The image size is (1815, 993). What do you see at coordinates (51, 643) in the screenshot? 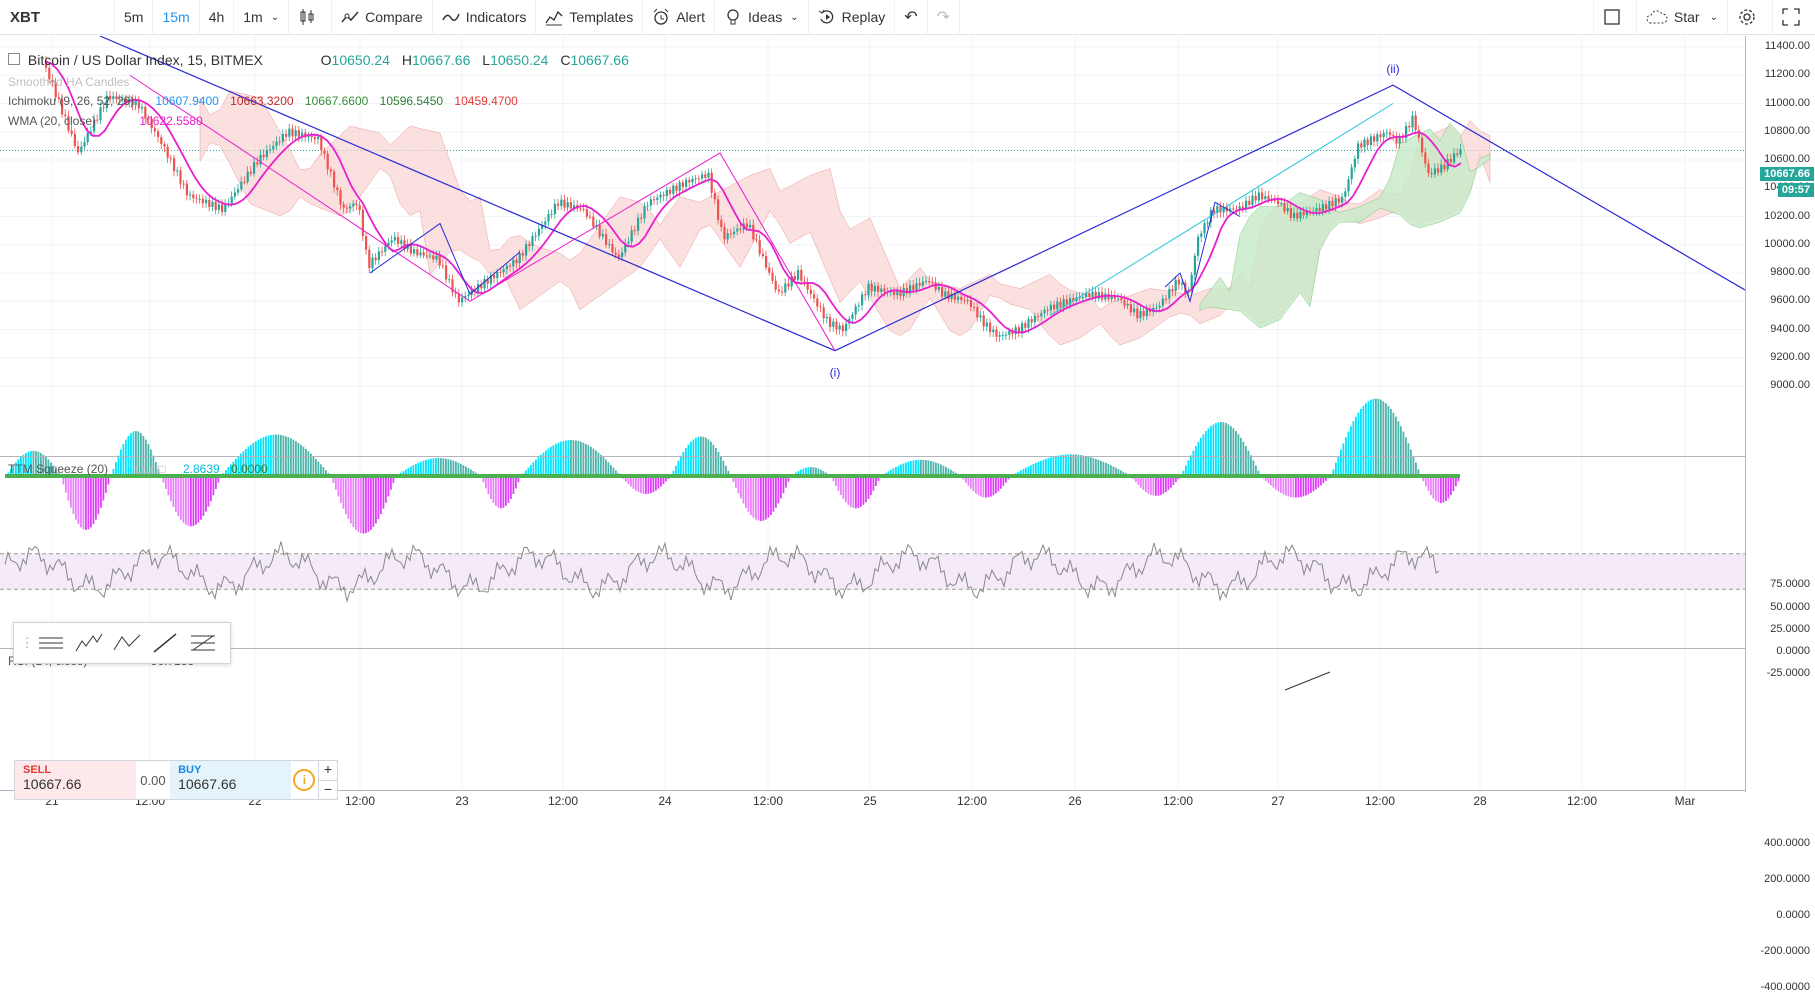
I see `lines-tool-button` at bounding box center [51, 643].